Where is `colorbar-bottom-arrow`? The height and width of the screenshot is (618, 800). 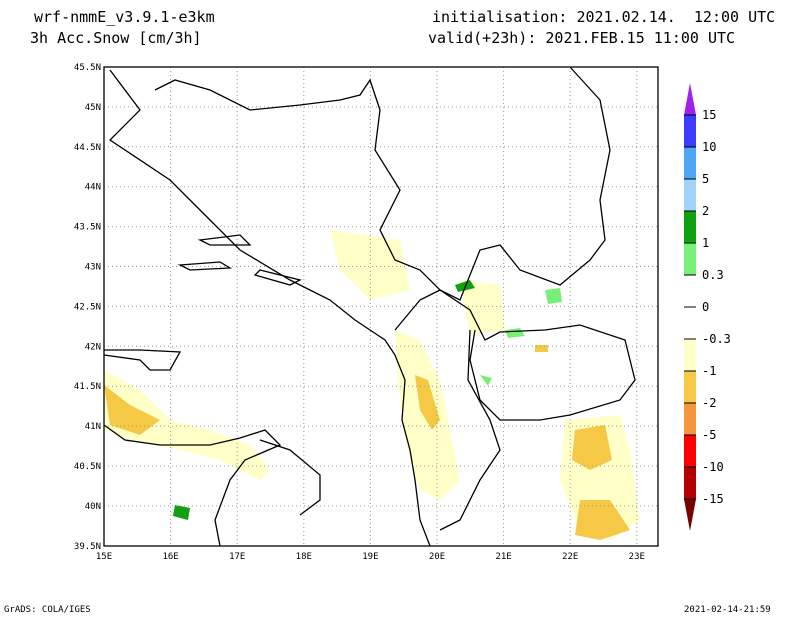 colorbar-bottom-arrow is located at coordinates (690, 515).